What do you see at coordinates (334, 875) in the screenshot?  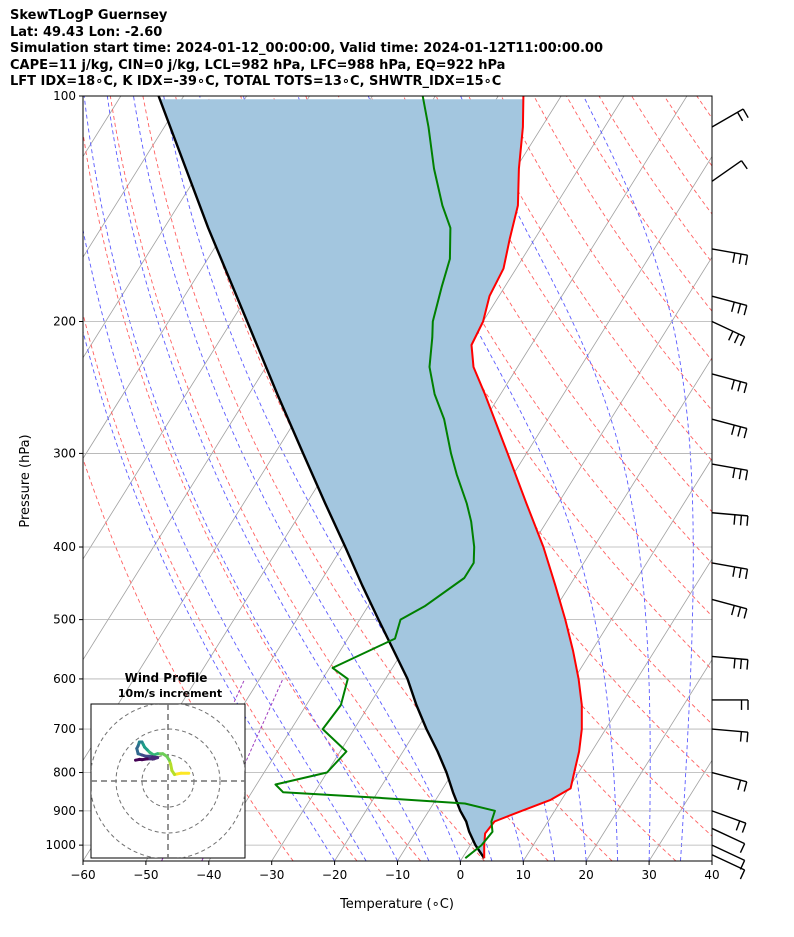 I see `x-tick-label: −20` at bounding box center [334, 875].